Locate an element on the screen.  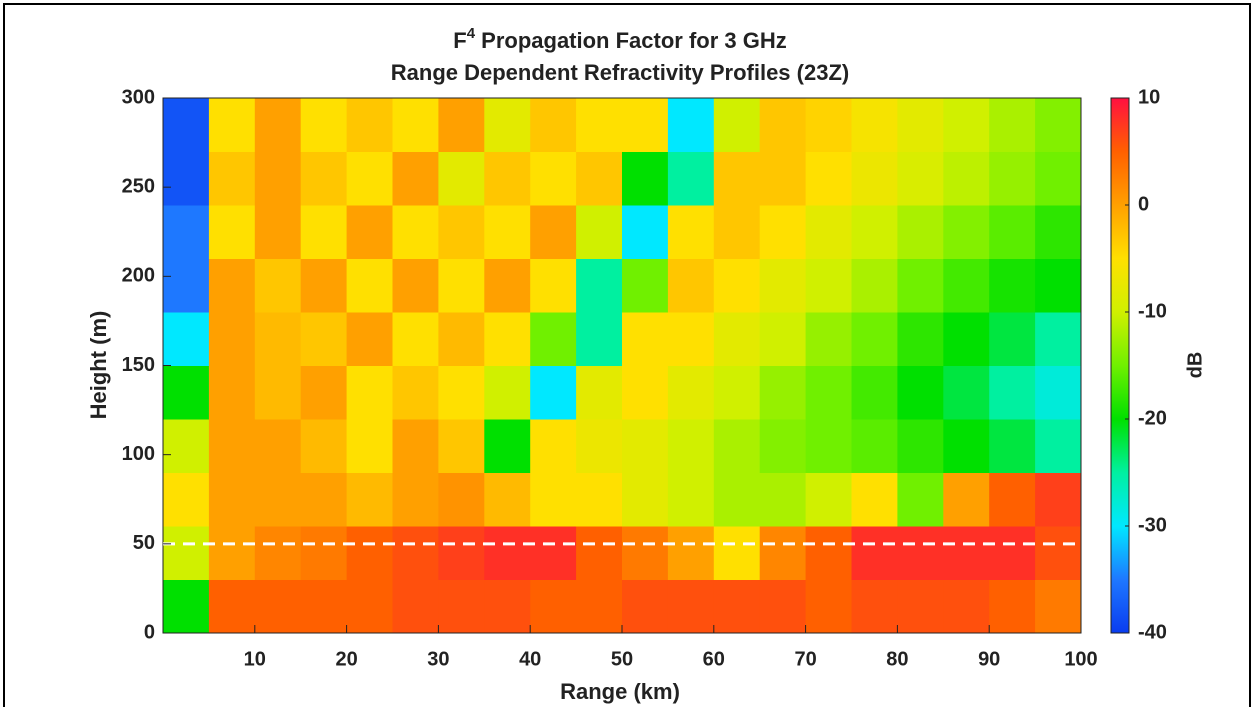
colorbar-label: dB is located at coordinates (1195, 365).